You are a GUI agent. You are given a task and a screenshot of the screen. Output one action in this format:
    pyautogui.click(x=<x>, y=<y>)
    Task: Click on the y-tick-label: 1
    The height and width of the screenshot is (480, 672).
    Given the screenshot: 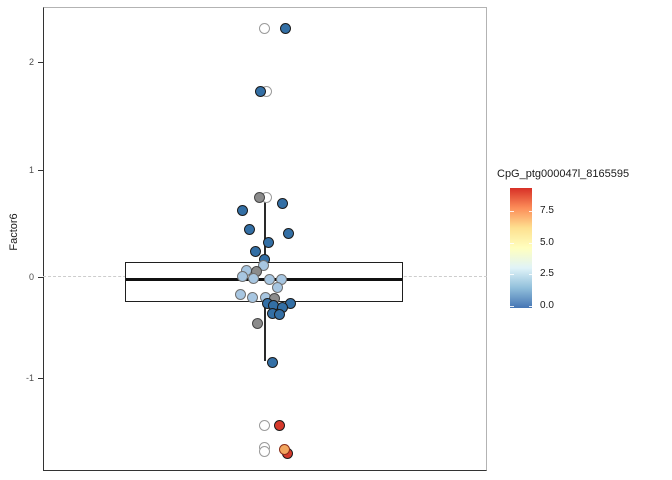 What is the action you would take?
    pyautogui.click(x=31, y=170)
    